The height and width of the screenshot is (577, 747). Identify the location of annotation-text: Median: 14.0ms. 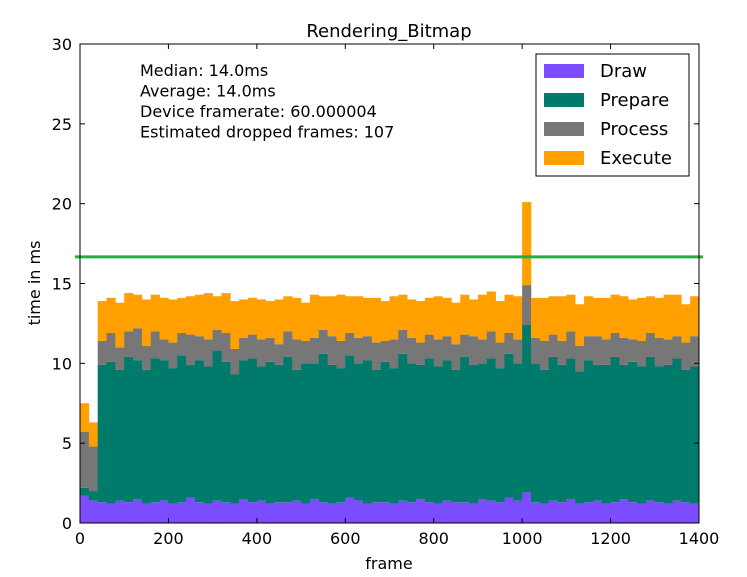
(204, 70).